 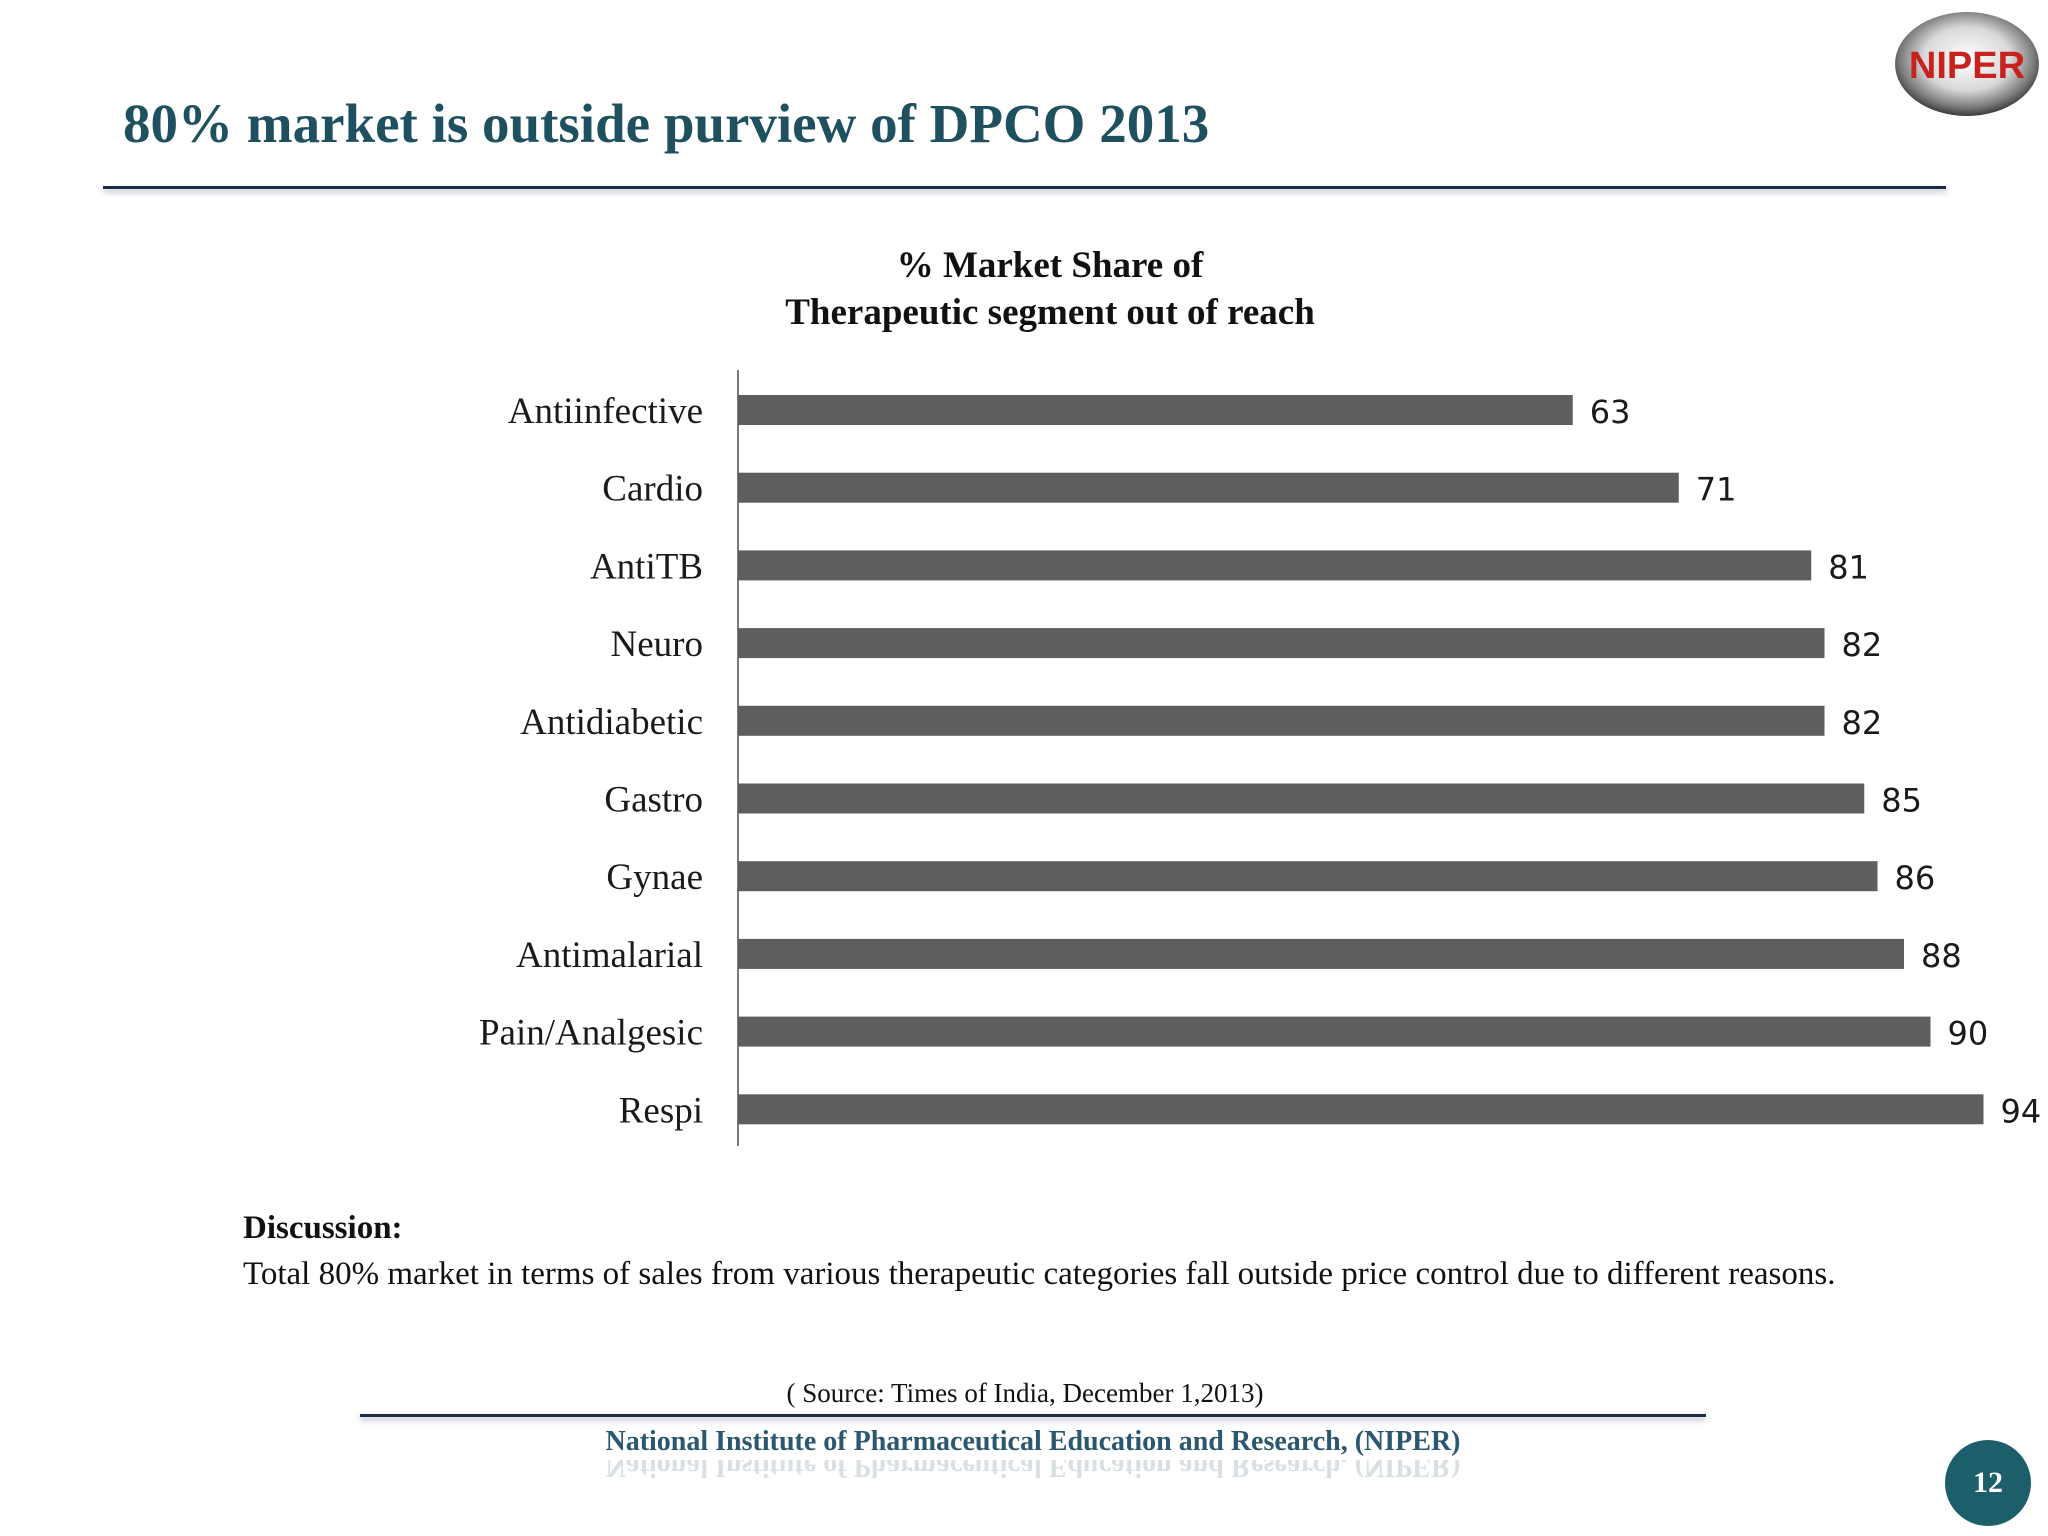 What do you see at coordinates (1050, 265) in the screenshot?
I see `chart-title-line1: % Market Share of` at bounding box center [1050, 265].